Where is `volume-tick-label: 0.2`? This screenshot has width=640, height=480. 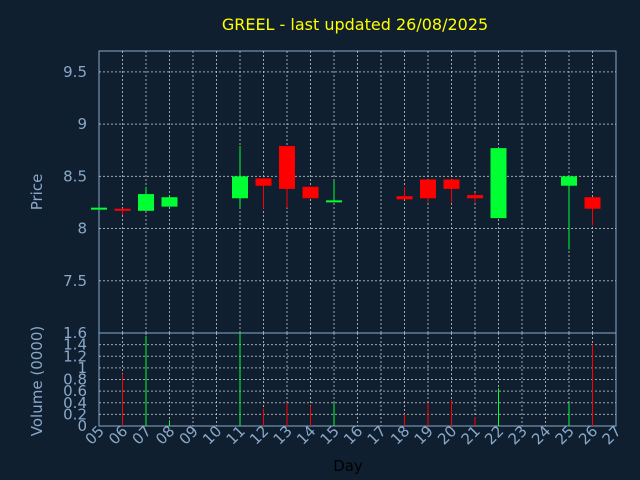
volume-tick-label: 0.2 is located at coordinates (75, 414).